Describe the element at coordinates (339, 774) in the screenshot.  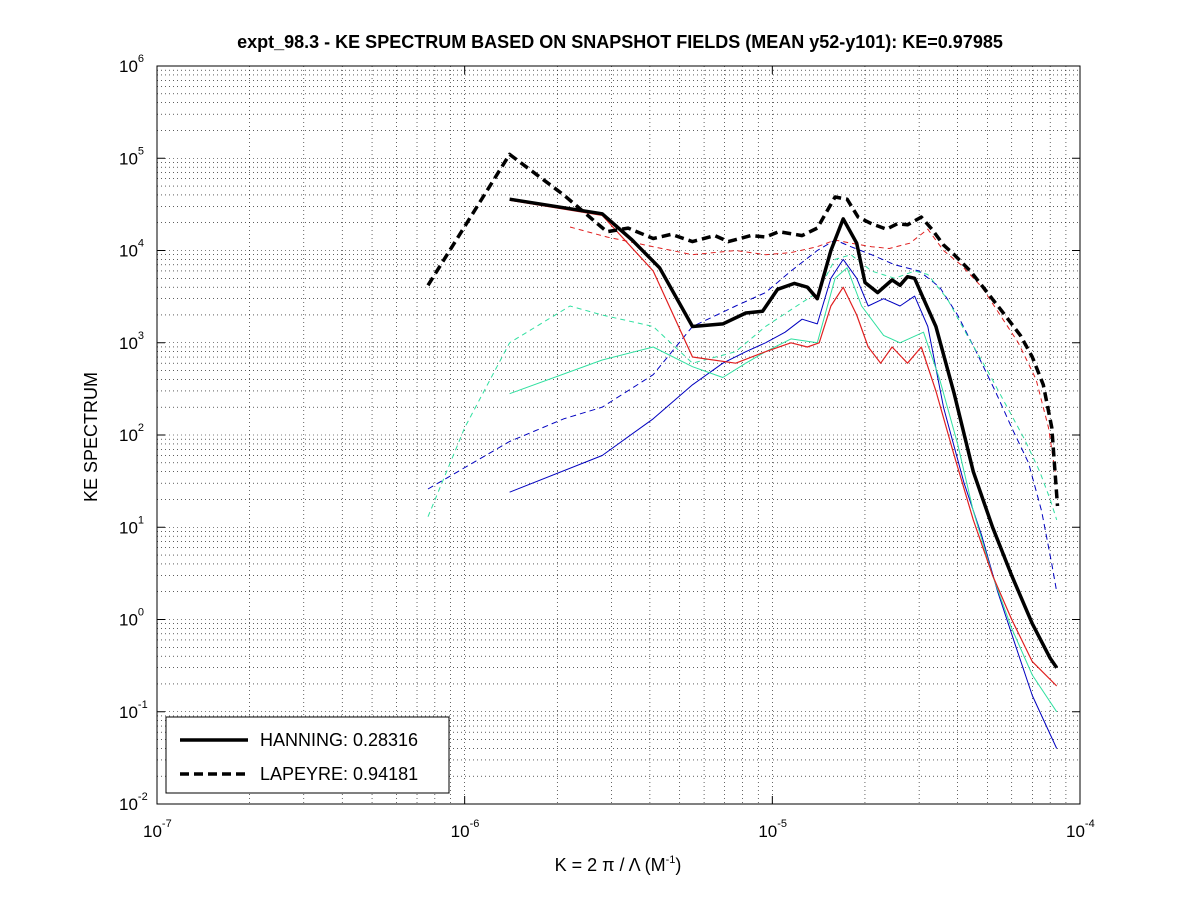
I see `legend-label: LAPEYRE: 0.94181` at that location.